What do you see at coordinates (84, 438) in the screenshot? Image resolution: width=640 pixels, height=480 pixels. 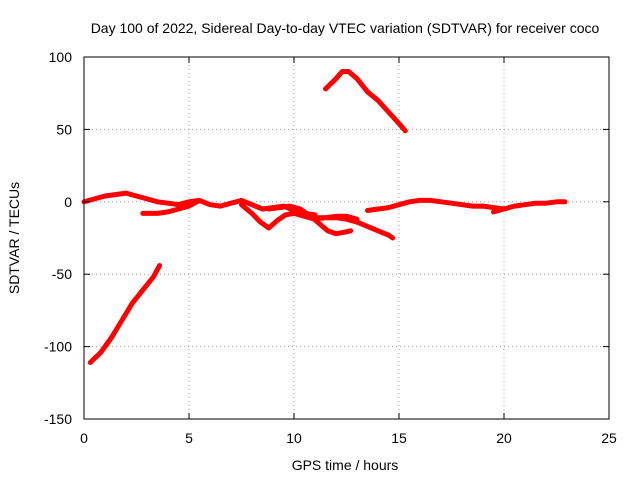 I see `x-tick-label: 0` at bounding box center [84, 438].